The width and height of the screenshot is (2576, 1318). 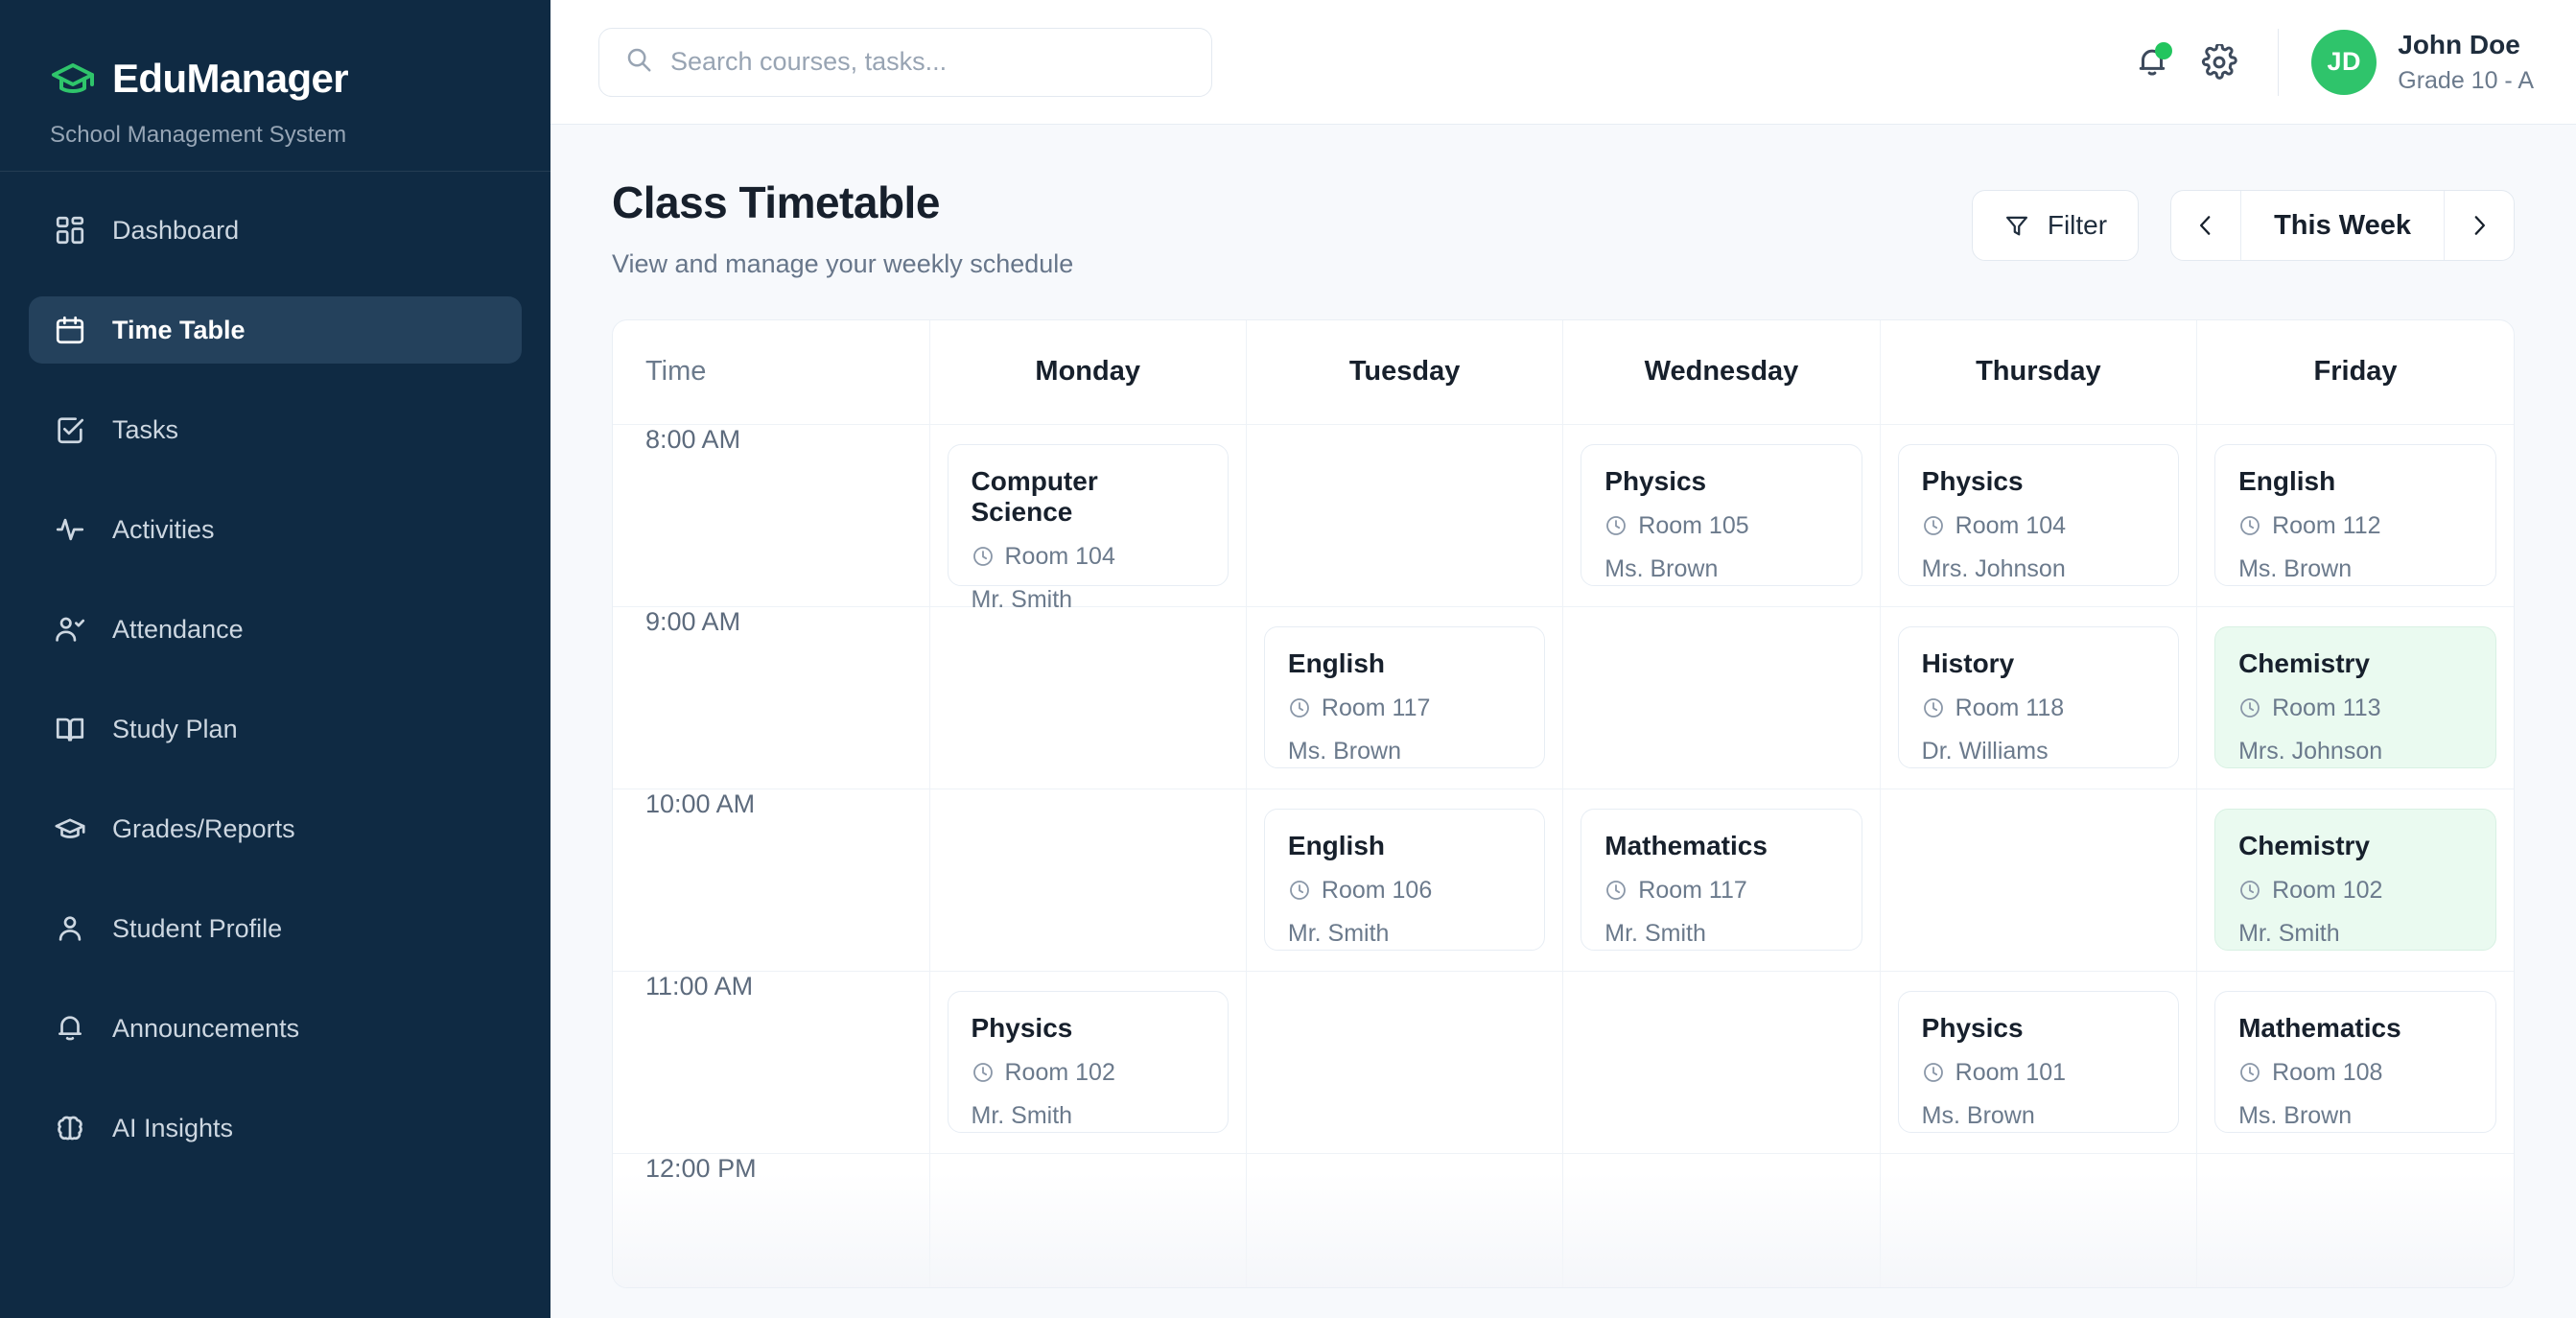 I want to click on sidebar-item-tasks: Tasks, so click(x=275, y=429).